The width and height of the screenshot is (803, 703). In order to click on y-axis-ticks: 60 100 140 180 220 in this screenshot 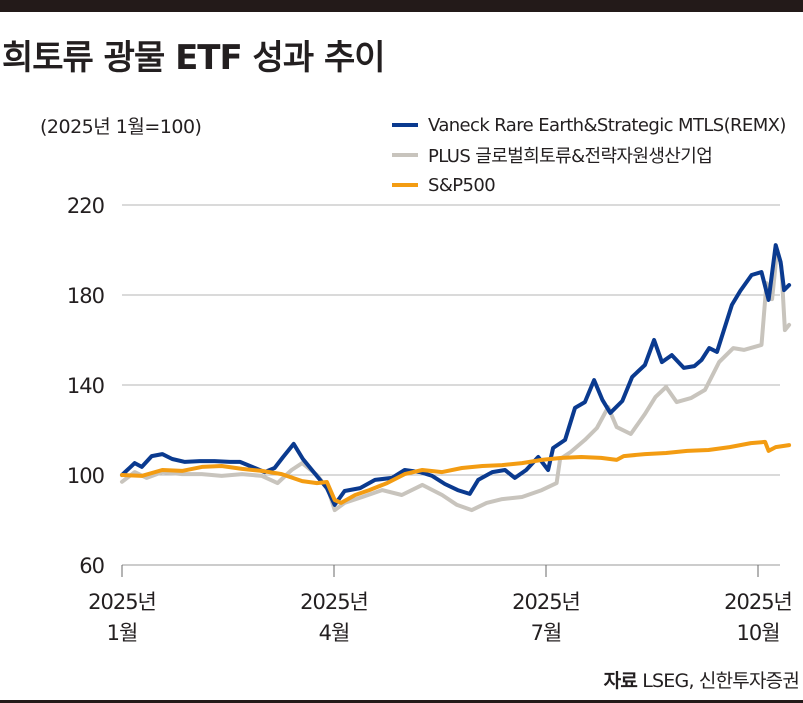, I will do `click(86, 386)`.